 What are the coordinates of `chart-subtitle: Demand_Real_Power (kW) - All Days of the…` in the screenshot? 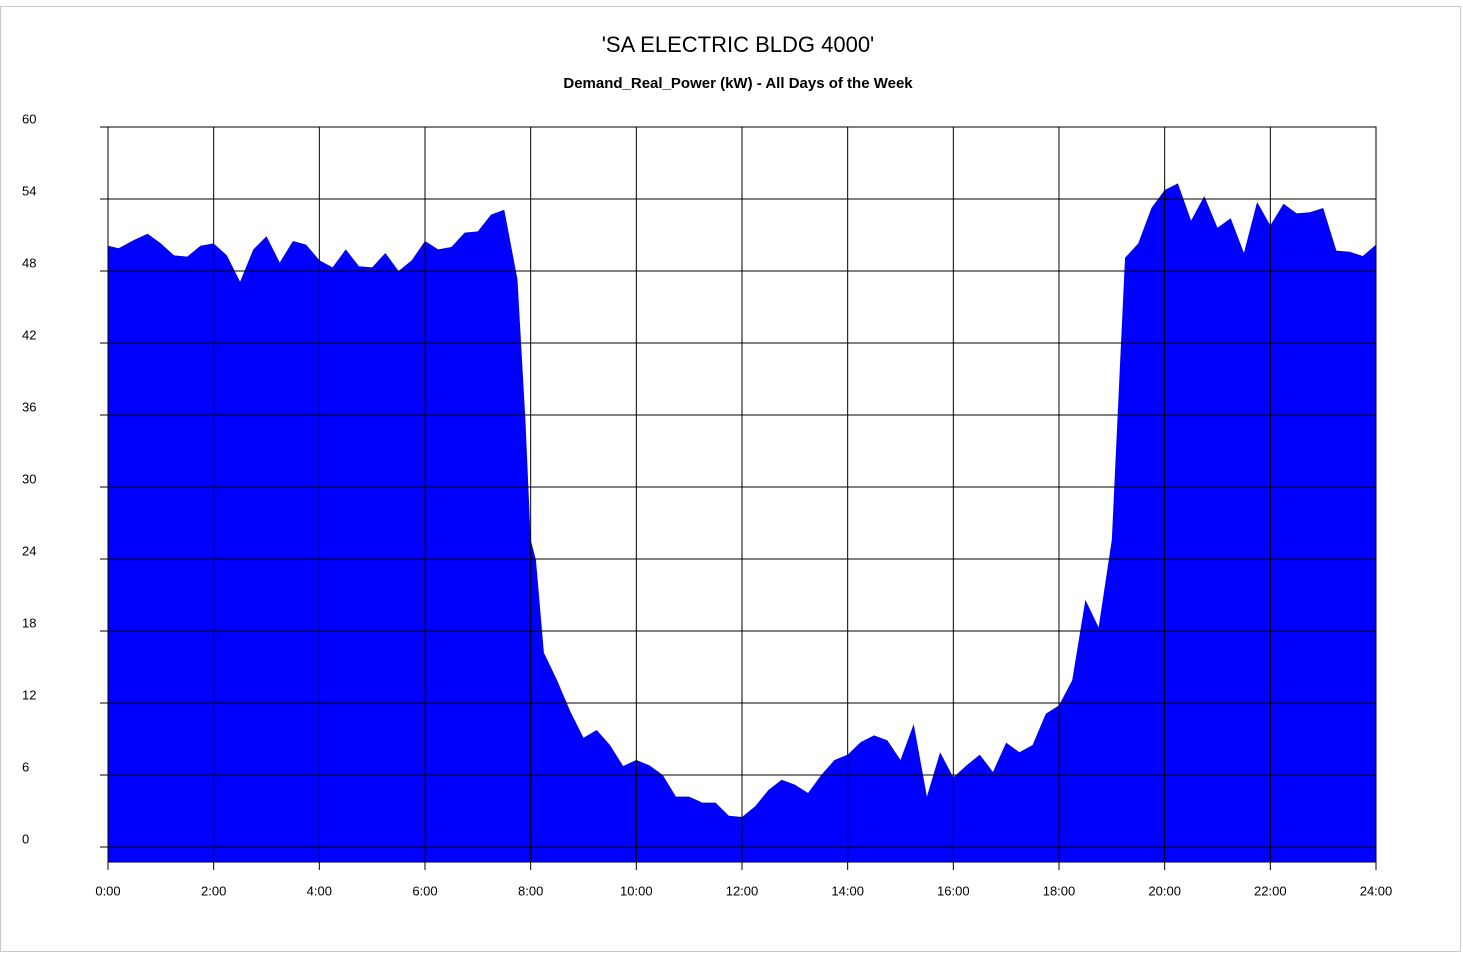 It's located at (738, 83).